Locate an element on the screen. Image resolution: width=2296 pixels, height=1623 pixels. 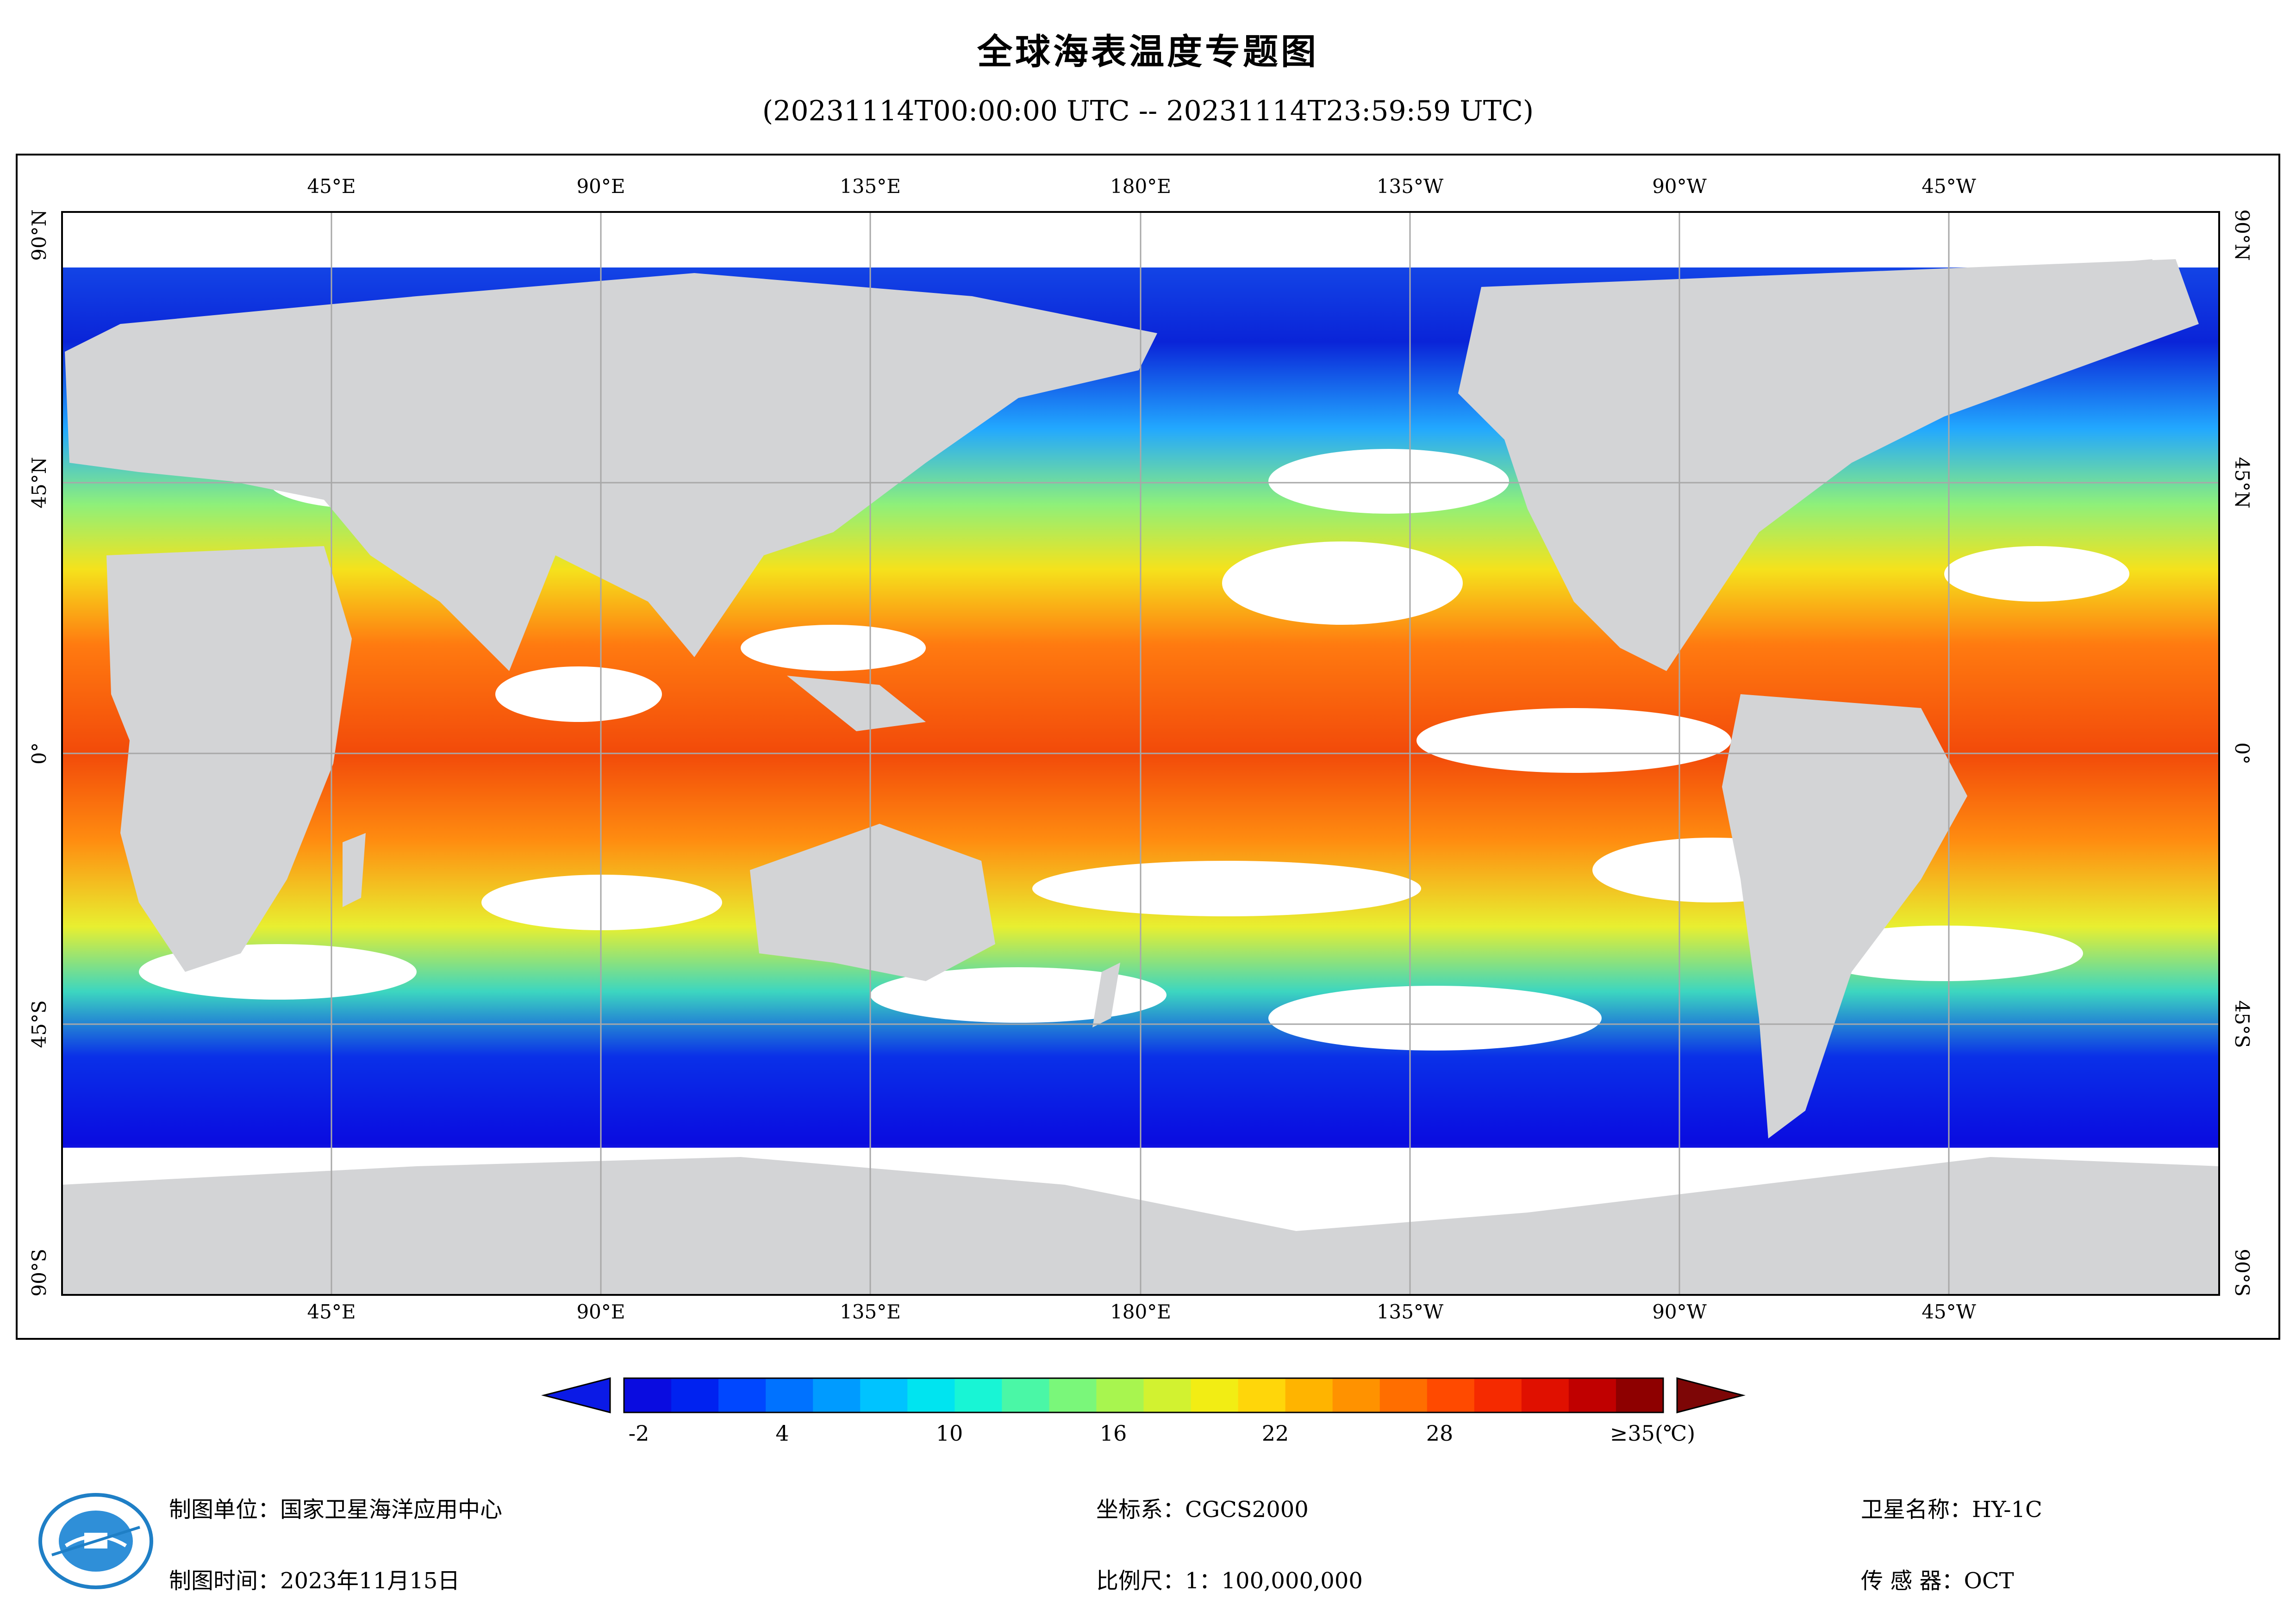
lon-label-bottom-90e: 90°E is located at coordinates (600, 1311).